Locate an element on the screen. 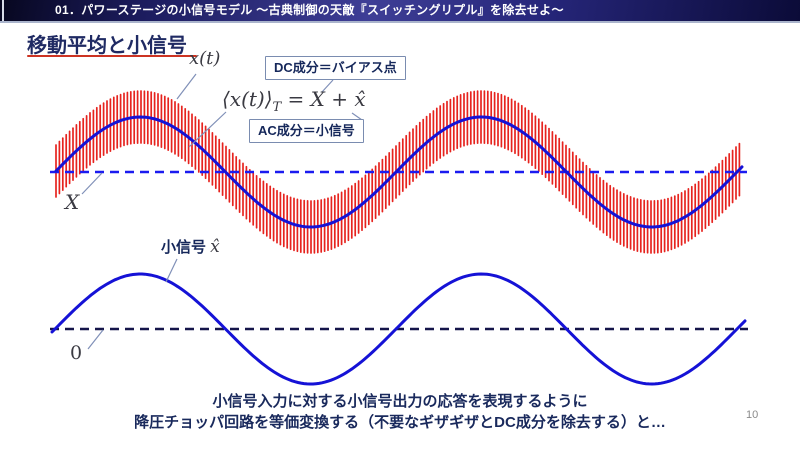  small-signal-label: 小信号 x̂ is located at coordinates (190, 246).